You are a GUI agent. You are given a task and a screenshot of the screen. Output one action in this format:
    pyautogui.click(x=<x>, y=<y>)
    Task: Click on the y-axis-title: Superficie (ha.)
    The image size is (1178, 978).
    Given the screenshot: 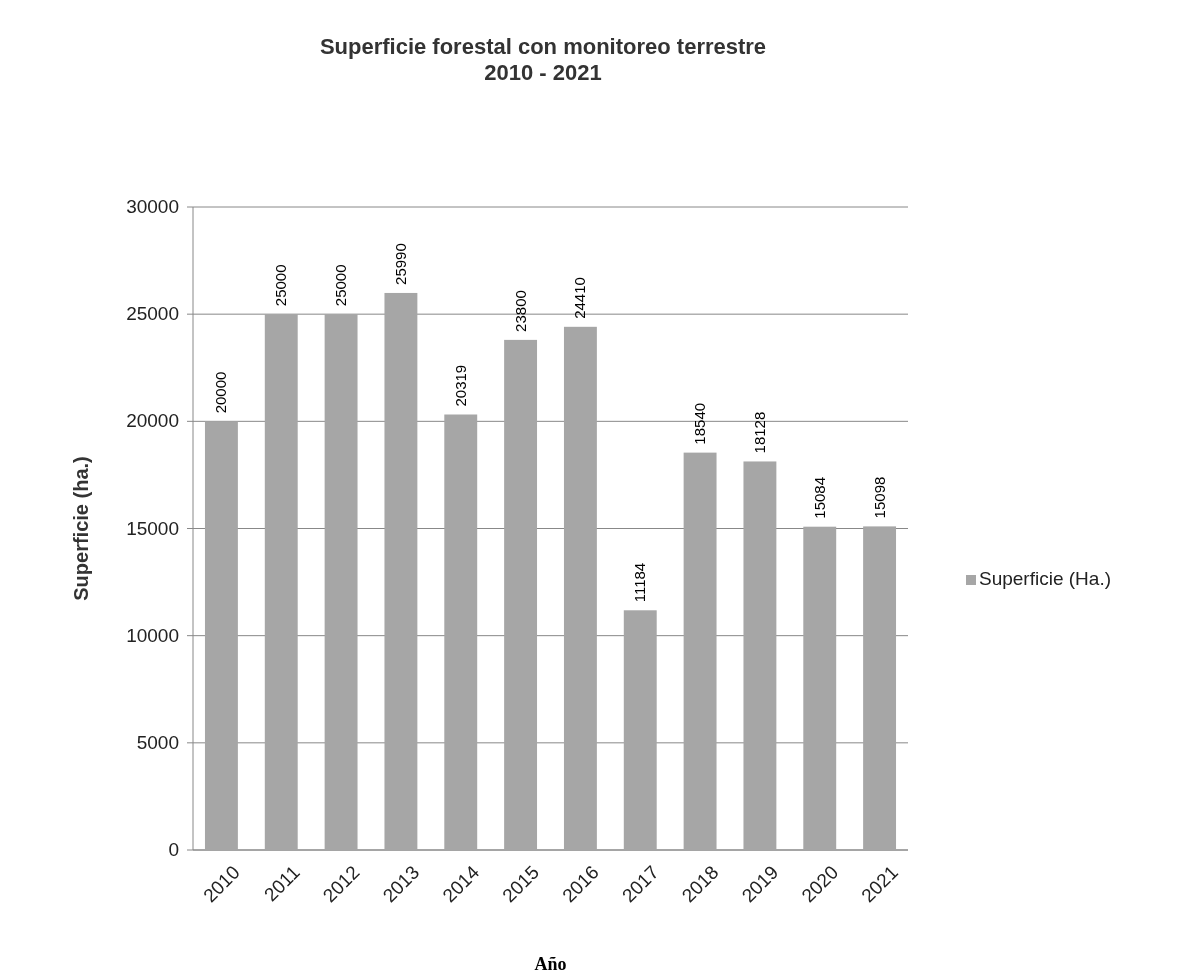 What is the action you would take?
    pyautogui.click(x=81, y=528)
    